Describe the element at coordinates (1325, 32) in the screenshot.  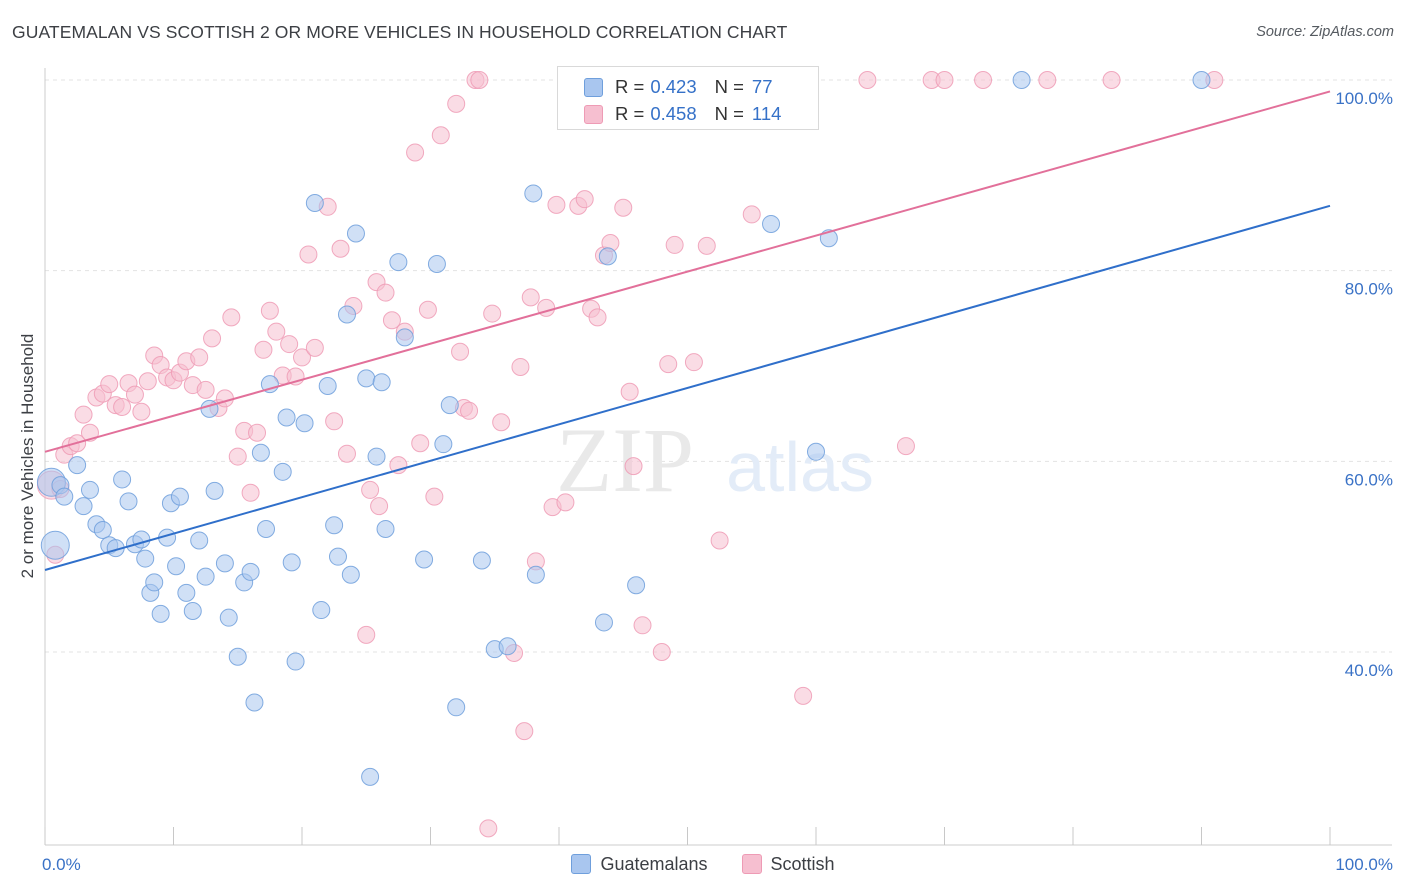
I see `source-credit: Source: ZipAtlas.com` at that location.